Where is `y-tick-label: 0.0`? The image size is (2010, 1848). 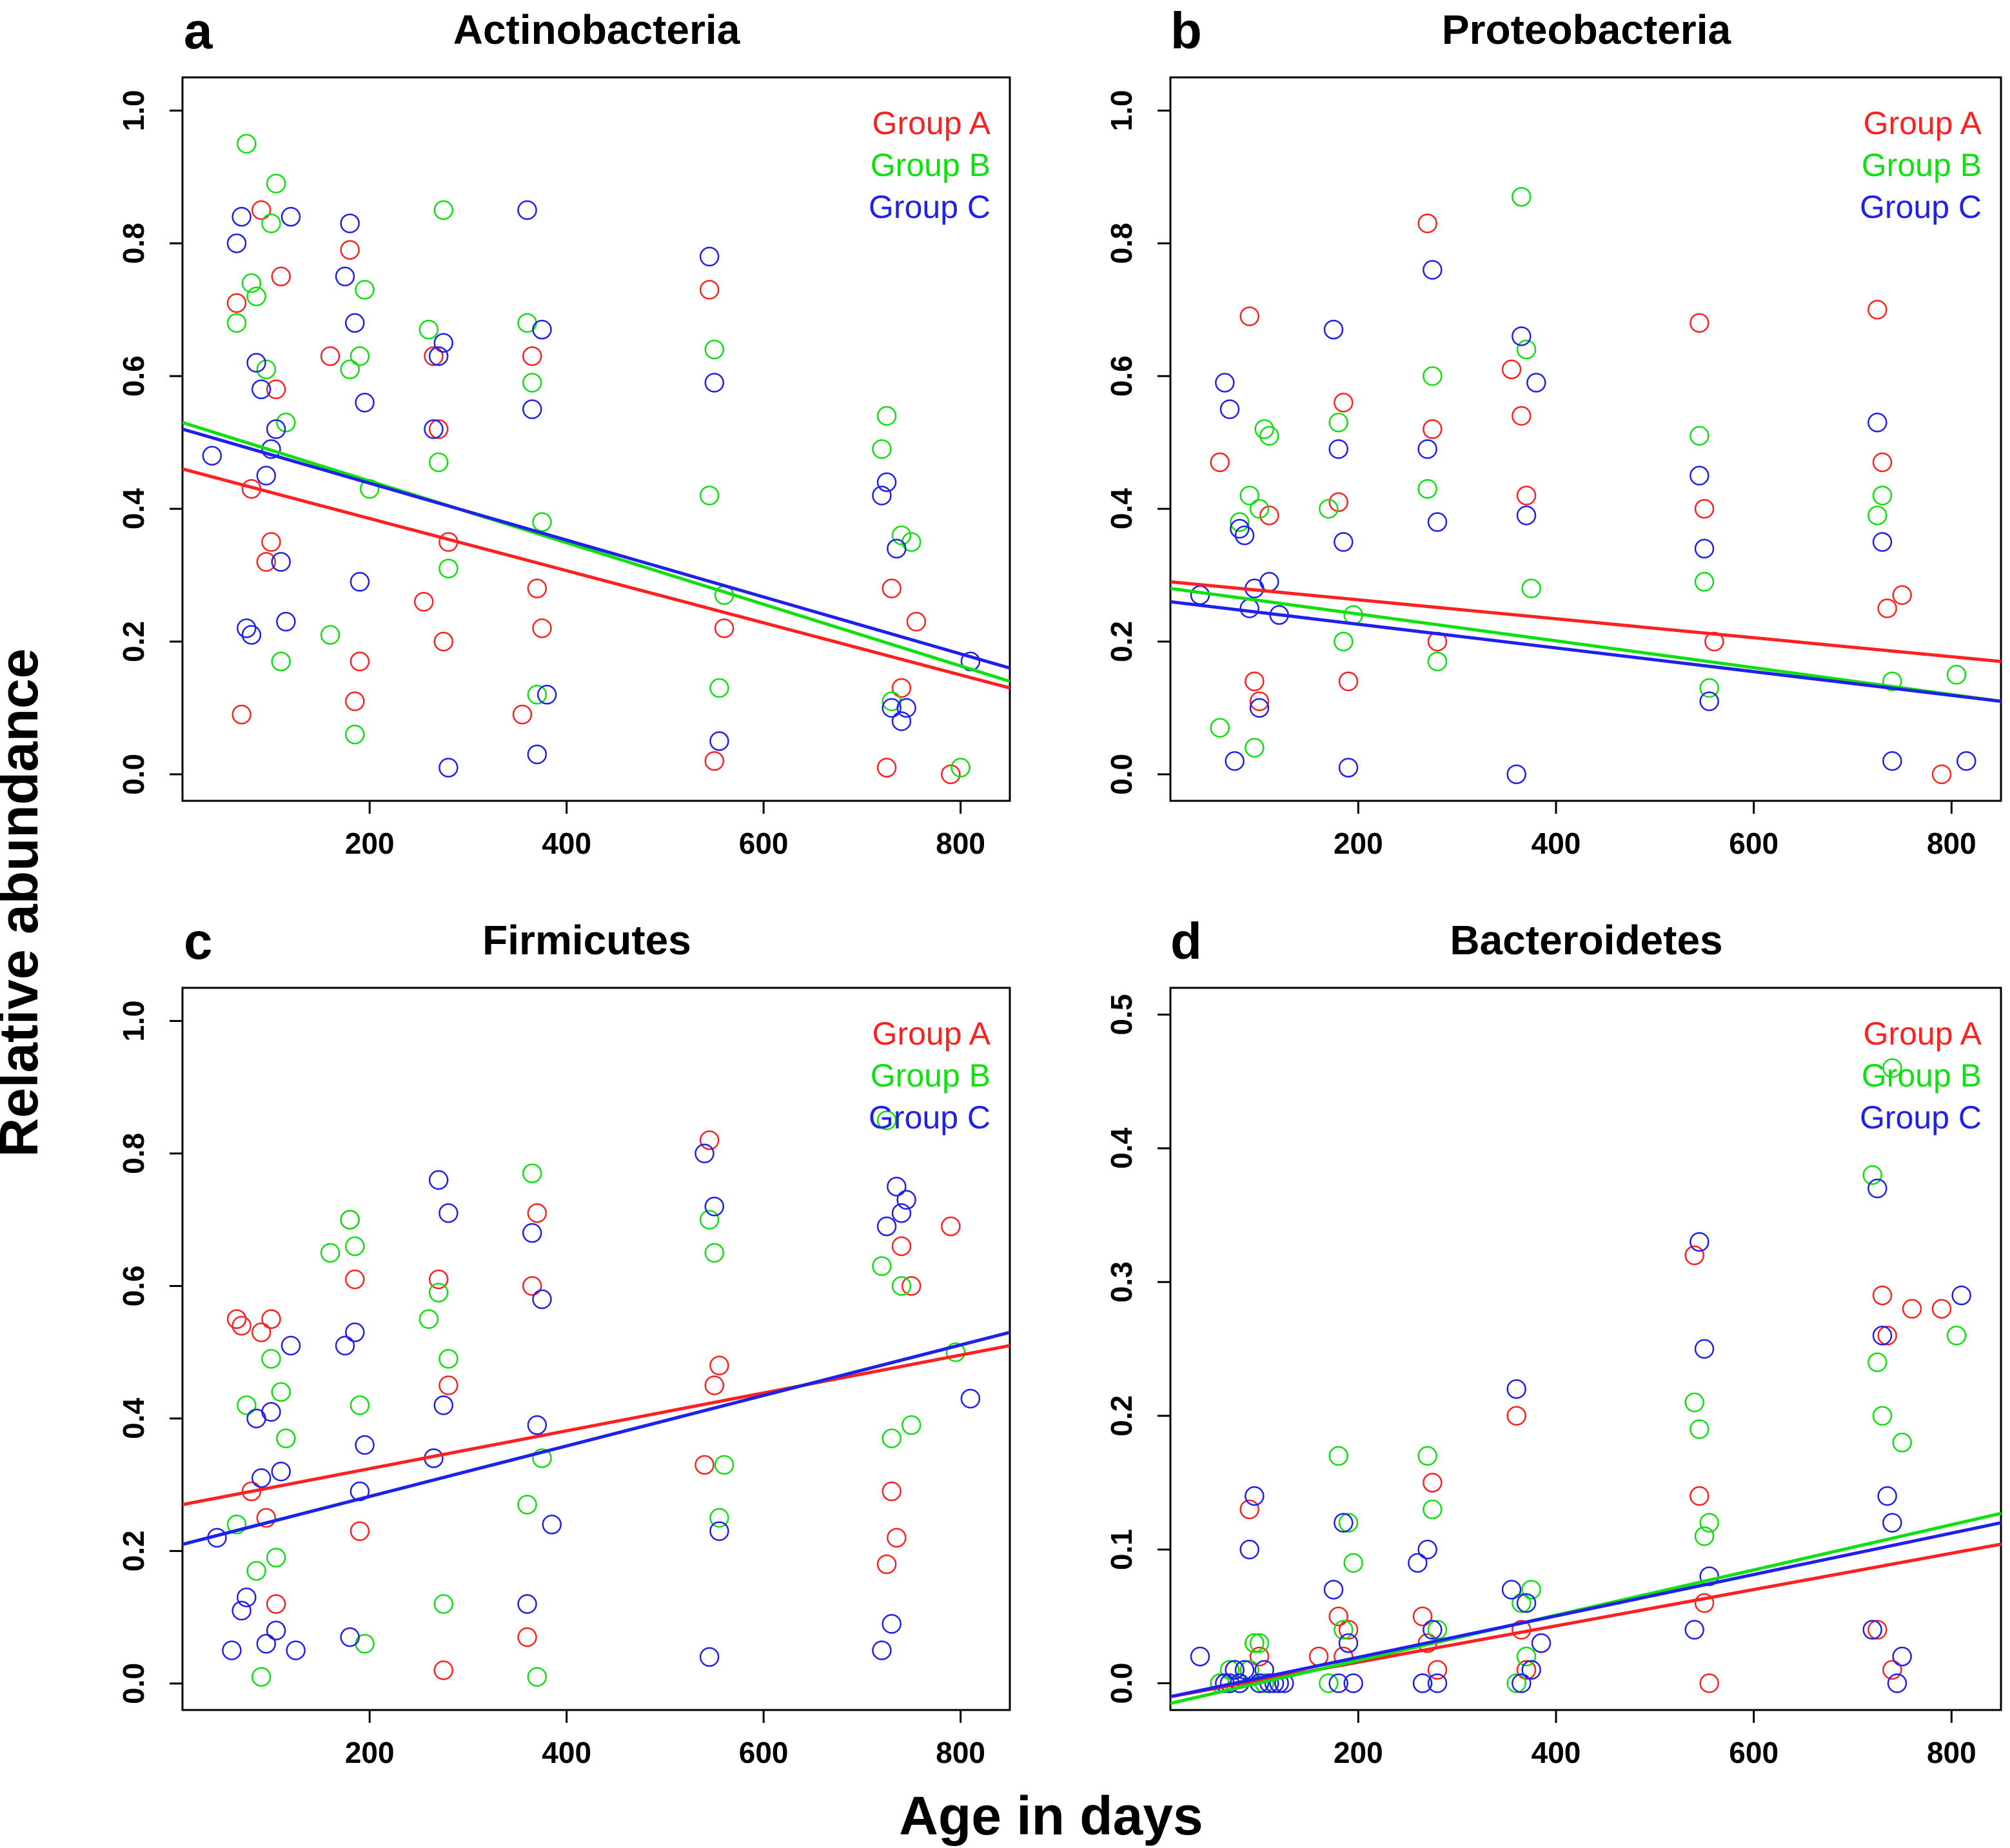
y-tick-label: 0.0 is located at coordinates (1121, 1684).